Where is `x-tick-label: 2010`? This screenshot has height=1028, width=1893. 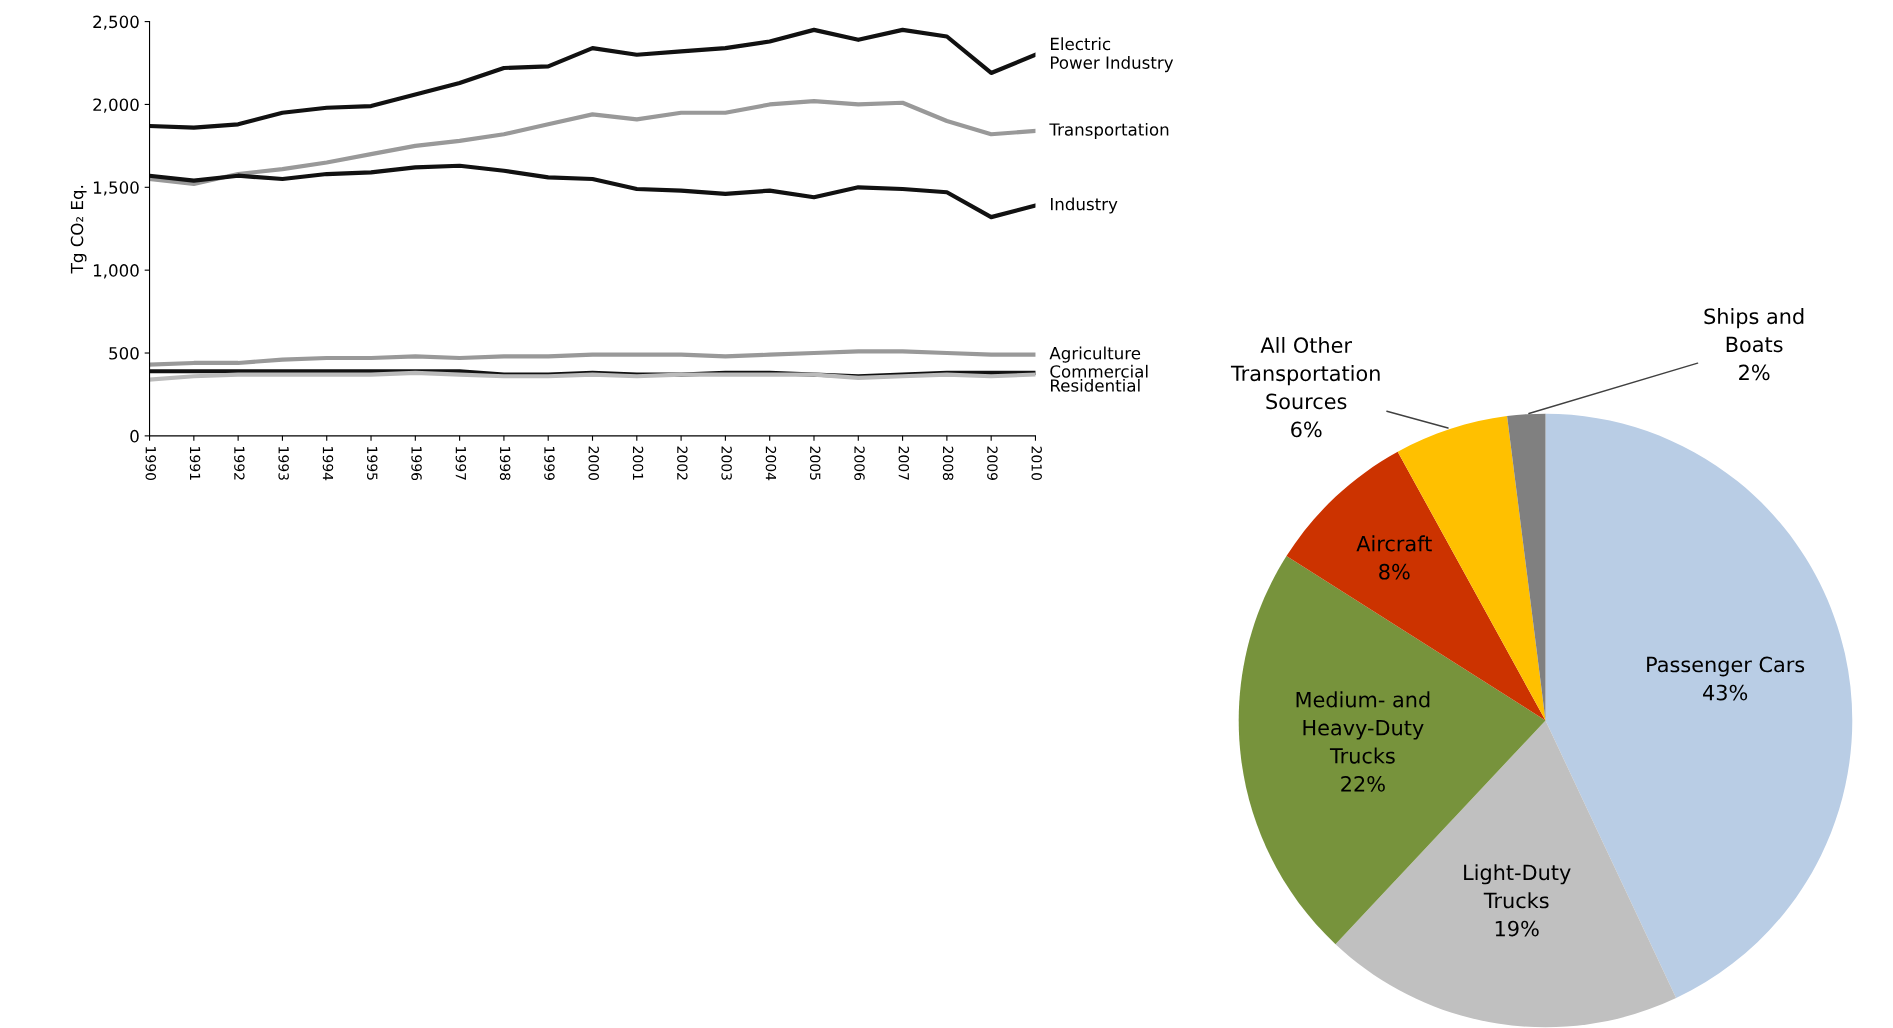
x-tick-label: 2010 is located at coordinates (1036, 463).